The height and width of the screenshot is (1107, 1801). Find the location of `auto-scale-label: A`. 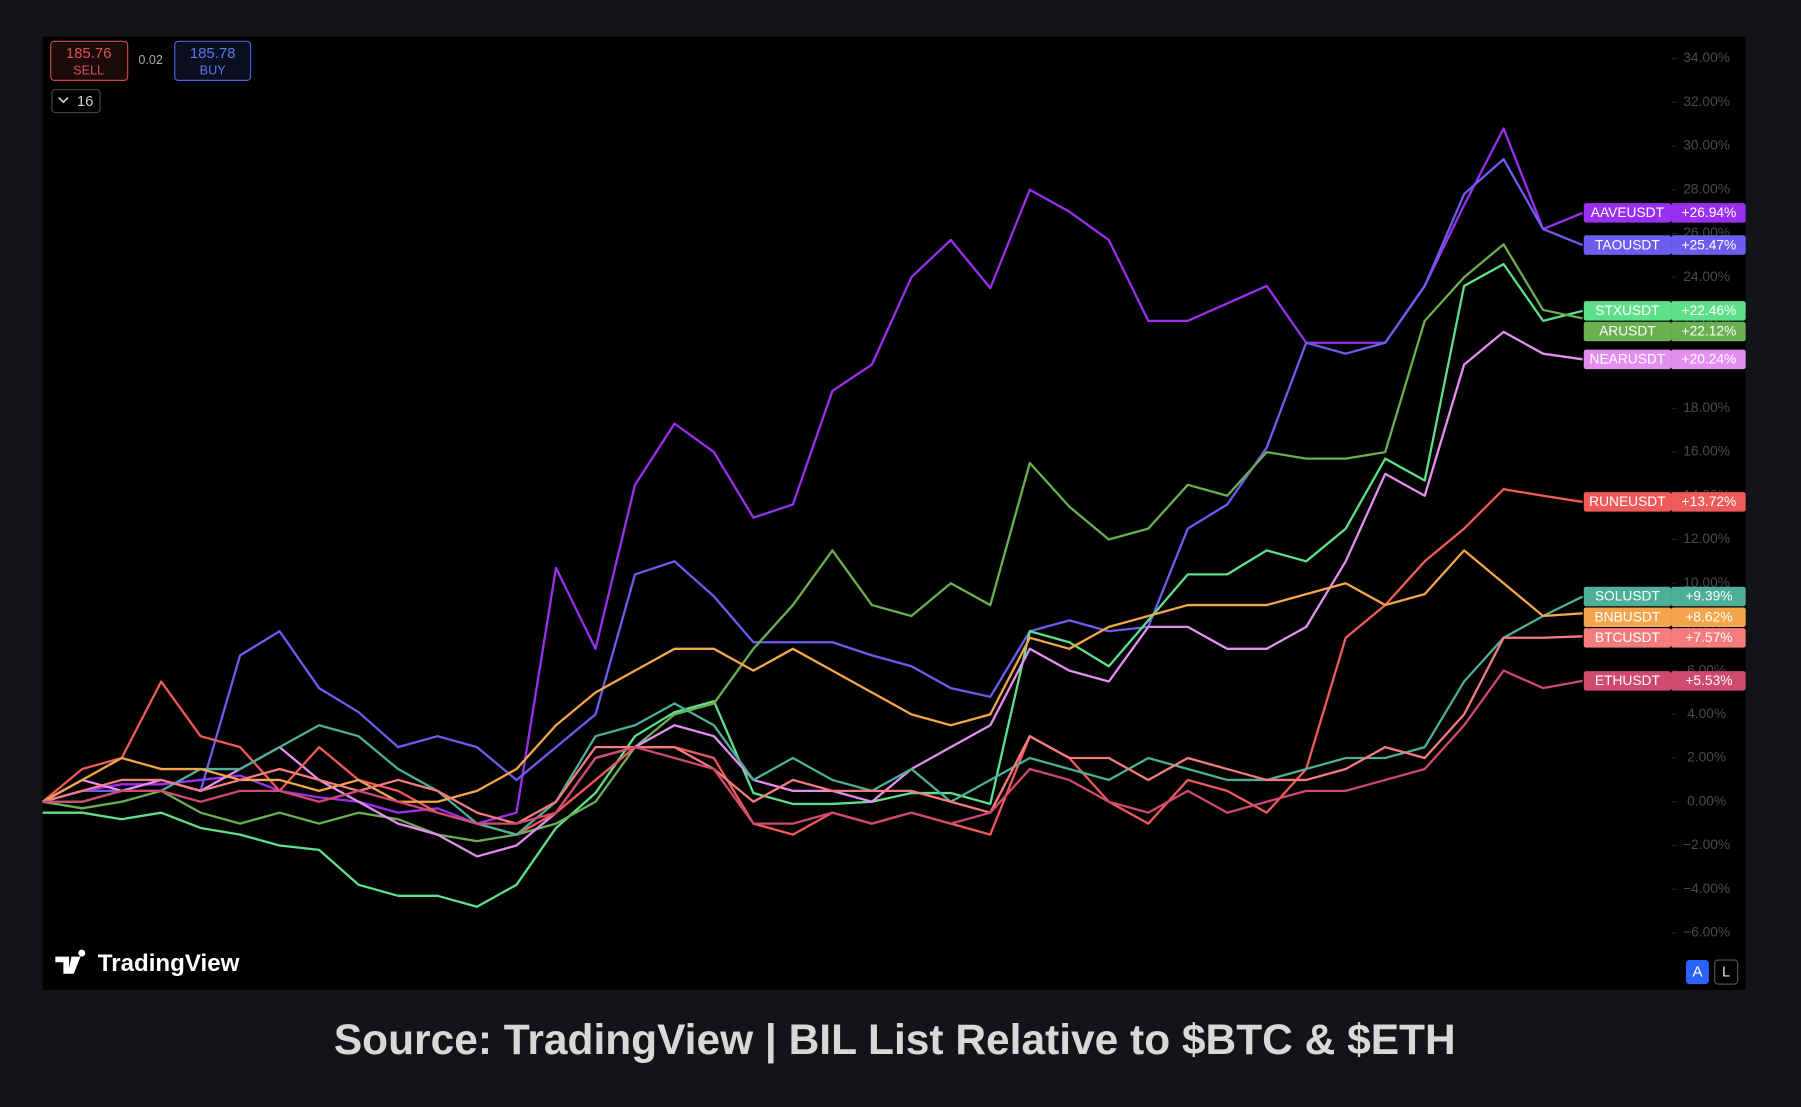

auto-scale-label: A is located at coordinates (1697, 972).